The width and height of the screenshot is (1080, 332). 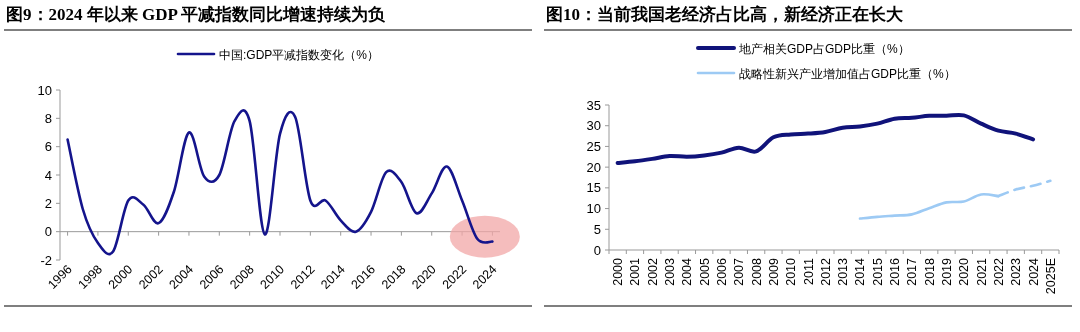 I want to click on y-tick-label: -2, so click(x=46, y=260).